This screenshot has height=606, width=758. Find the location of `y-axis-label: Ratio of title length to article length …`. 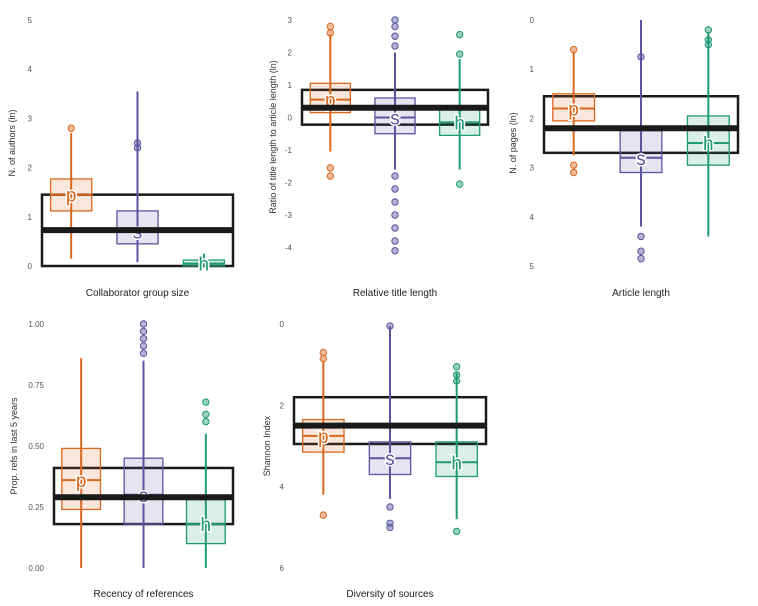

y-axis-label: Ratio of title length to article length … is located at coordinates (273, 137).